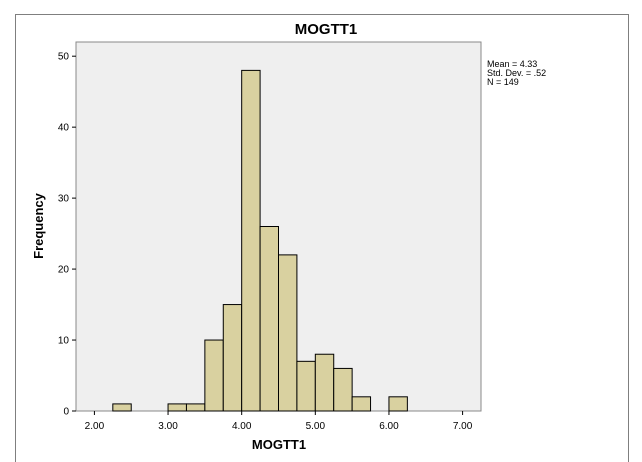  What do you see at coordinates (168, 426) in the screenshot?
I see `x-tick-label-1: 3.00` at bounding box center [168, 426].